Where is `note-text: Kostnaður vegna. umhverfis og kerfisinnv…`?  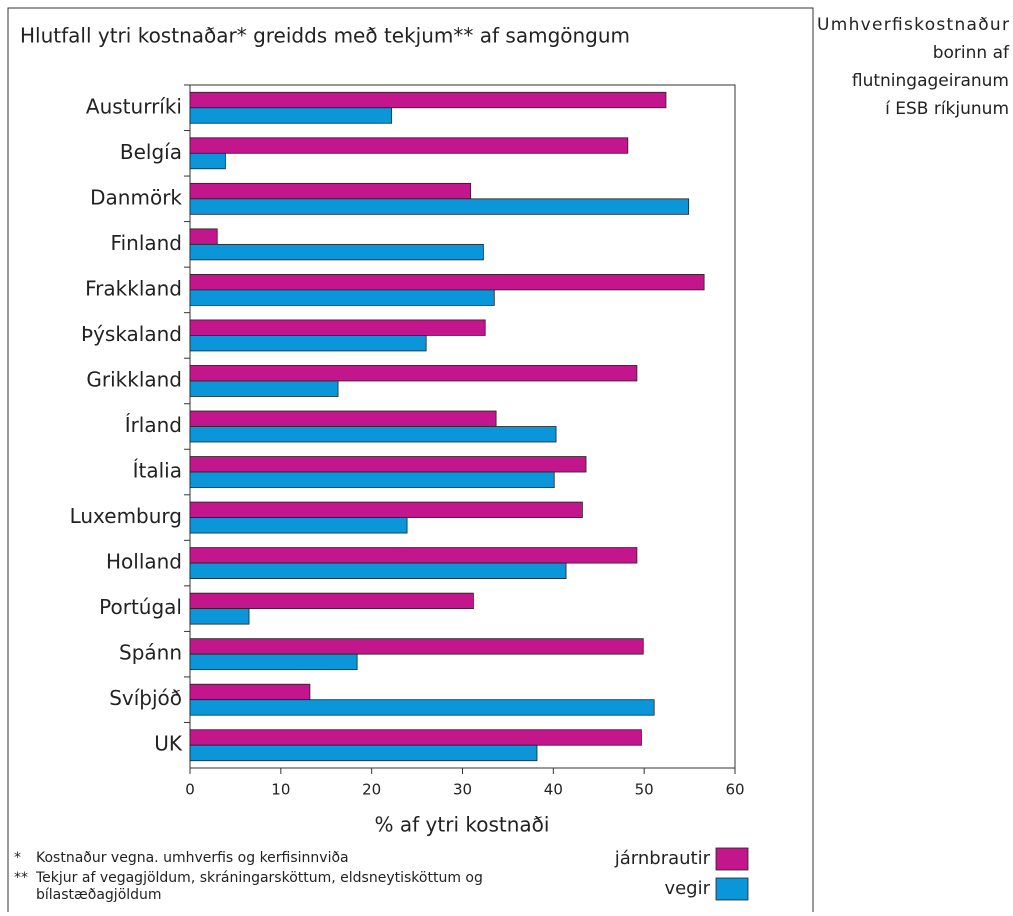
note-text: Kostnaður vegna. umhverfis og kerfisinnv… is located at coordinates (192, 858).